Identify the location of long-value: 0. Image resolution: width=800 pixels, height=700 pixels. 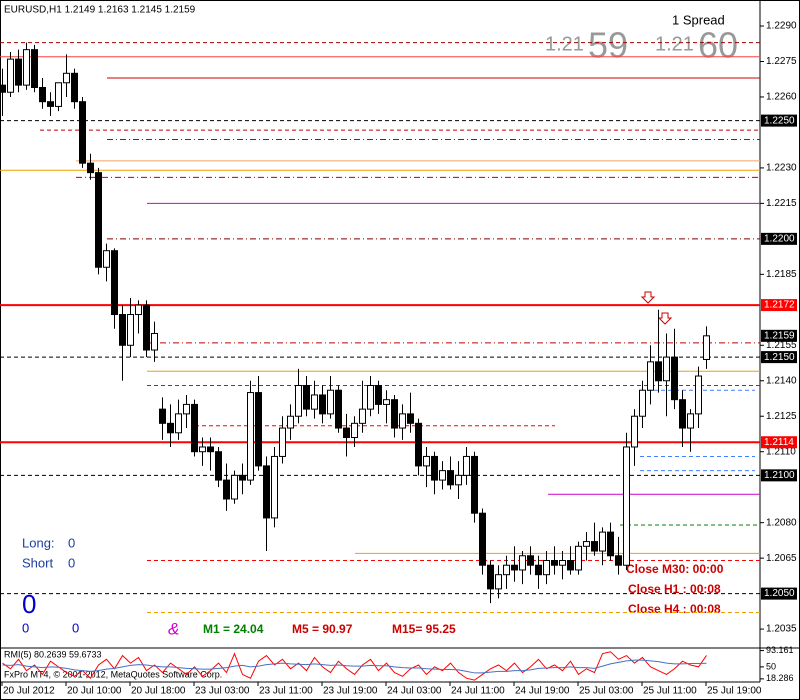
(71, 542).